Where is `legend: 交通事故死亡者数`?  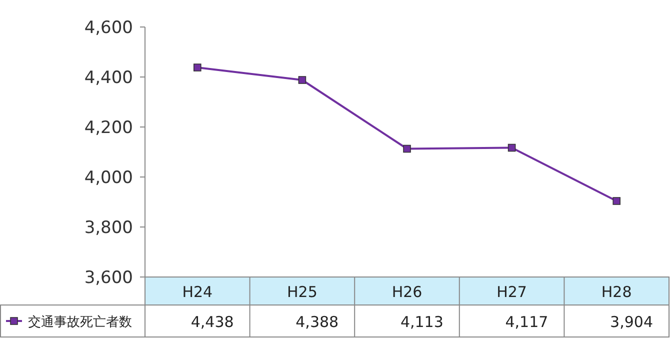
legend: 交通事故死亡者数 is located at coordinates (69, 322).